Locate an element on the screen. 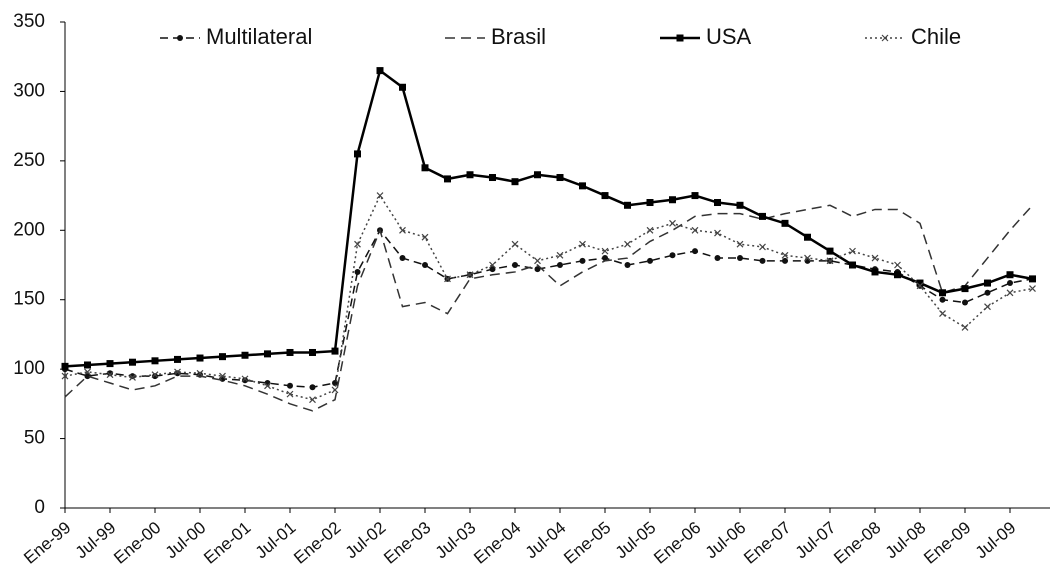 This screenshot has width=1052, height=585. x-tick-label: Ene-02 is located at coordinates (317, 543).